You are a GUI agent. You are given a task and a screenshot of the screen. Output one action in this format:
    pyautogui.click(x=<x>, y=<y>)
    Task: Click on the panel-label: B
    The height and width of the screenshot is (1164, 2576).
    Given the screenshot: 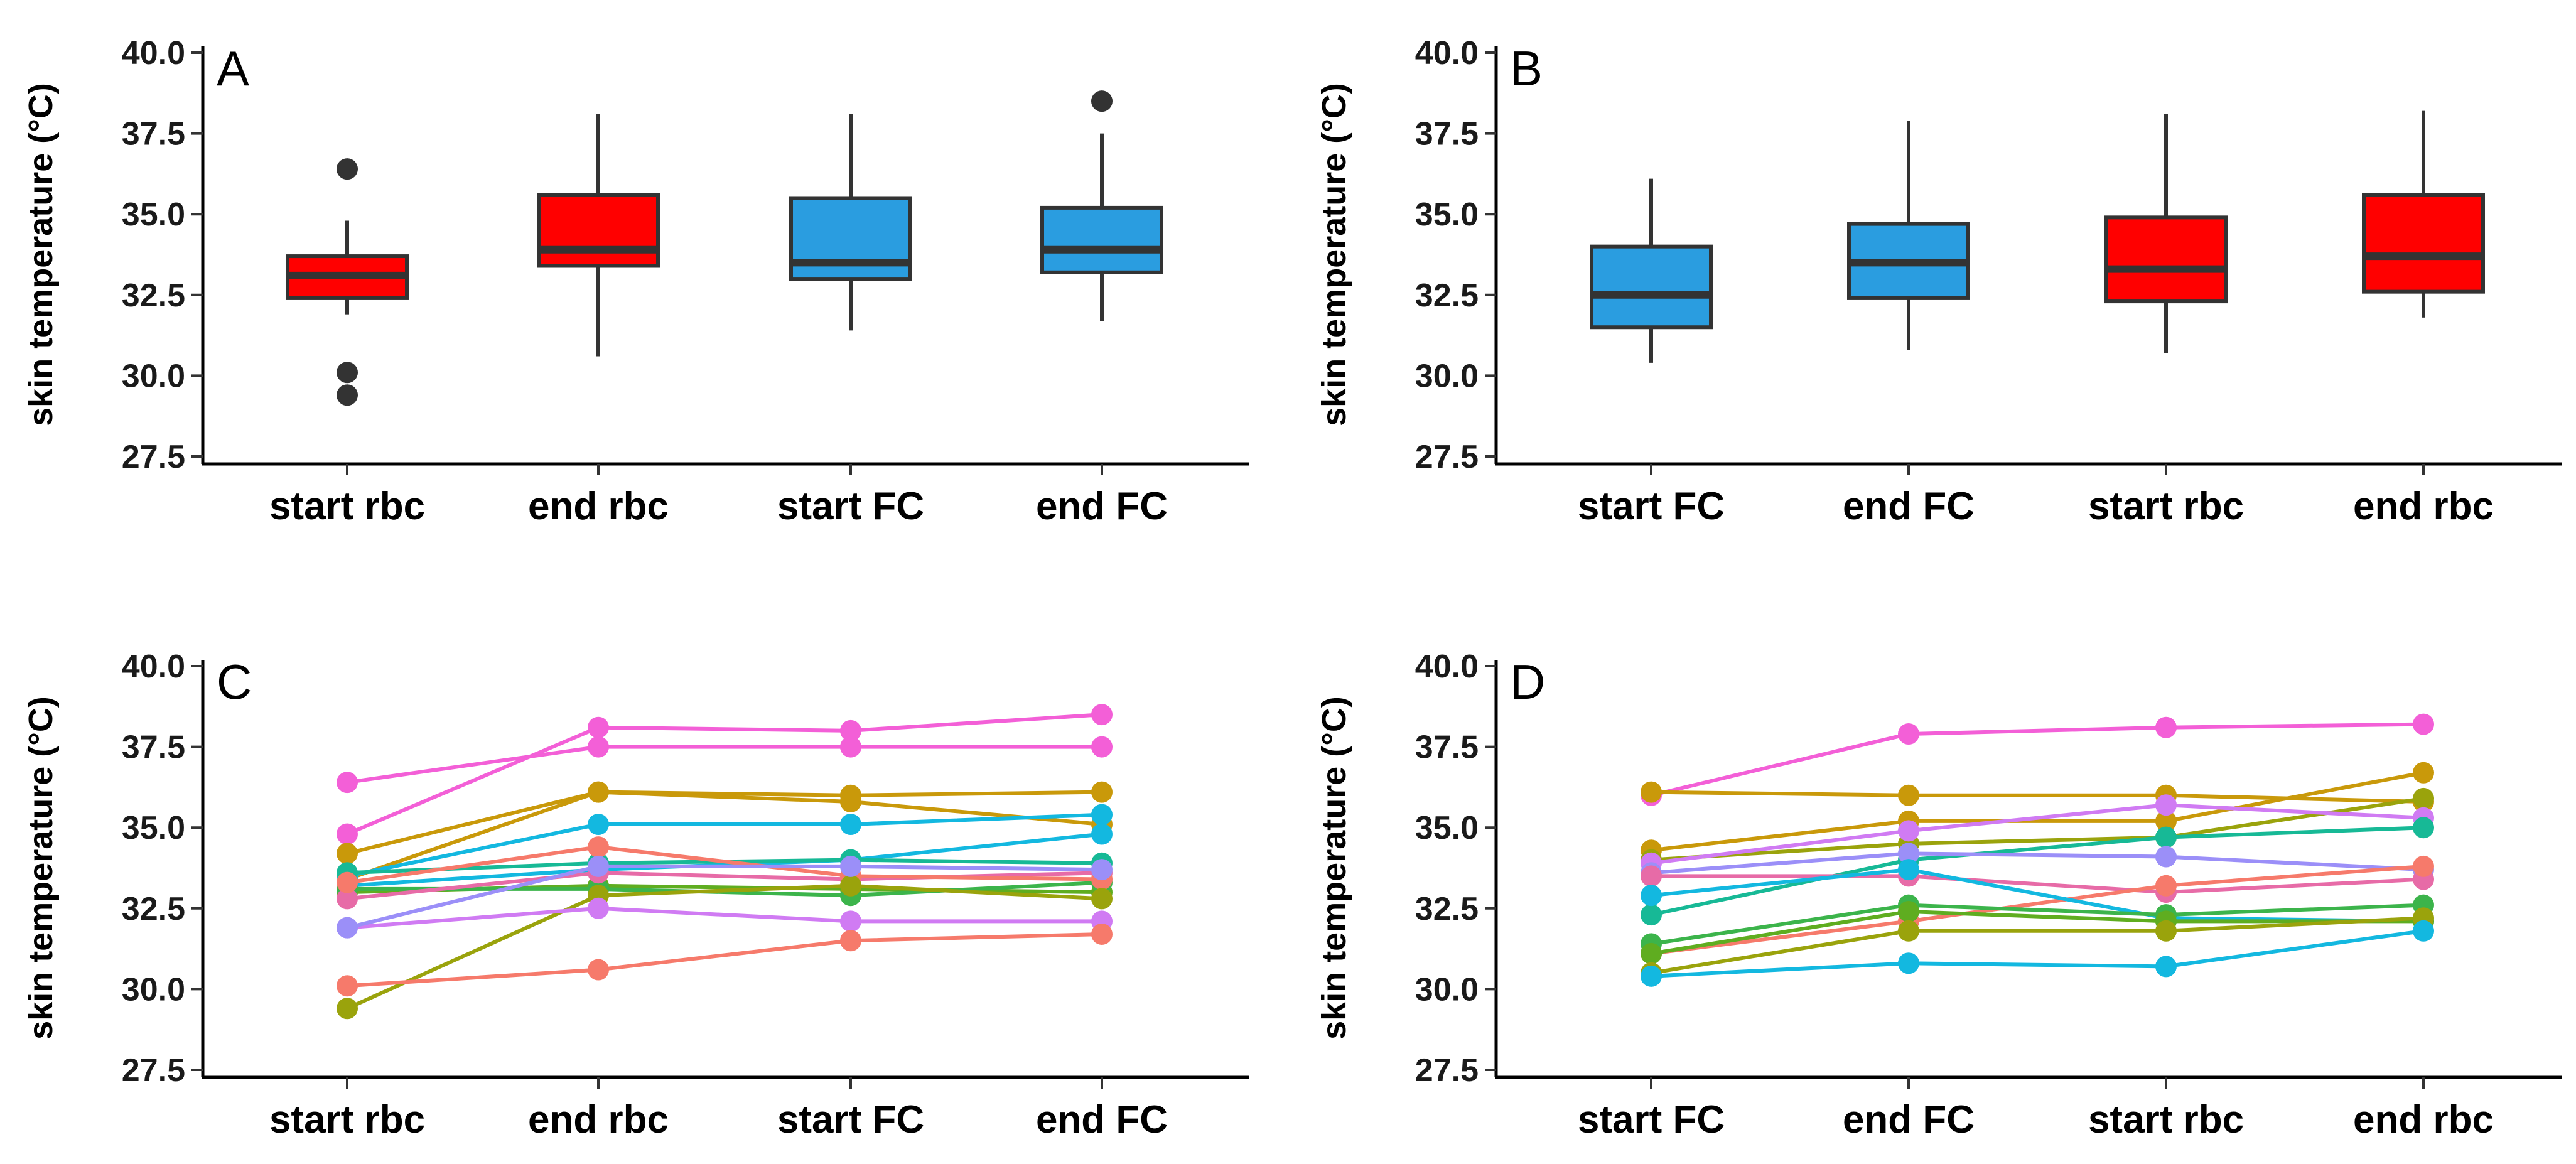 What is the action you would take?
    pyautogui.click(x=1527, y=68)
    